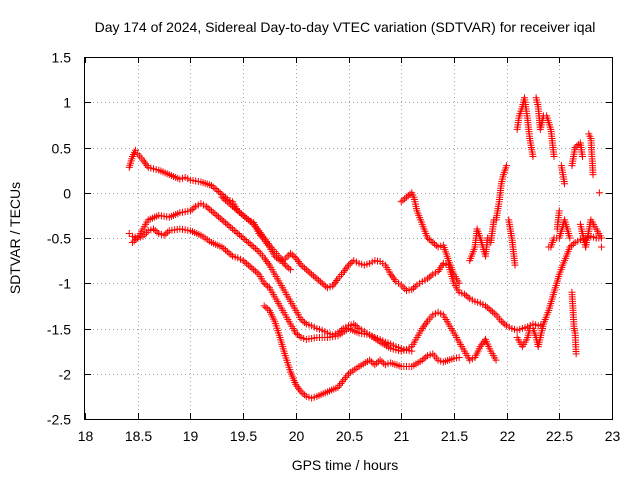  What do you see at coordinates (297, 436) in the screenshot?
I see `x-tick-label: 20` at bounding box center [297, 436].